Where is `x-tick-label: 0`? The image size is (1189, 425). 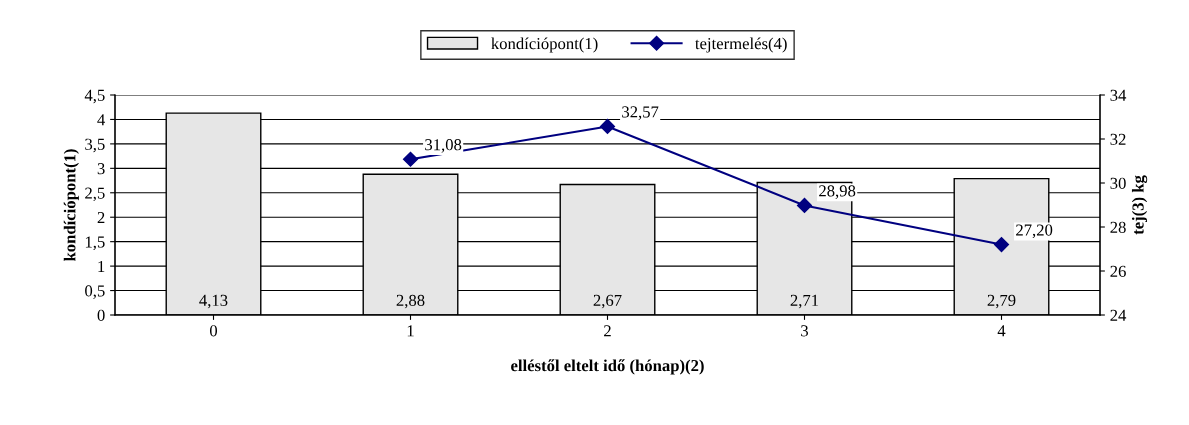
x-tick-label: 0 is located at coordinates (213, 331).